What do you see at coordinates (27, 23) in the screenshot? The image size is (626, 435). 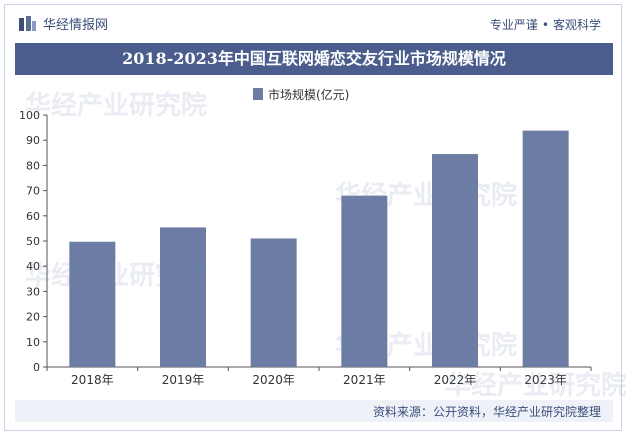 I see `brand-logo-icon` at bounding box center [27, 23].